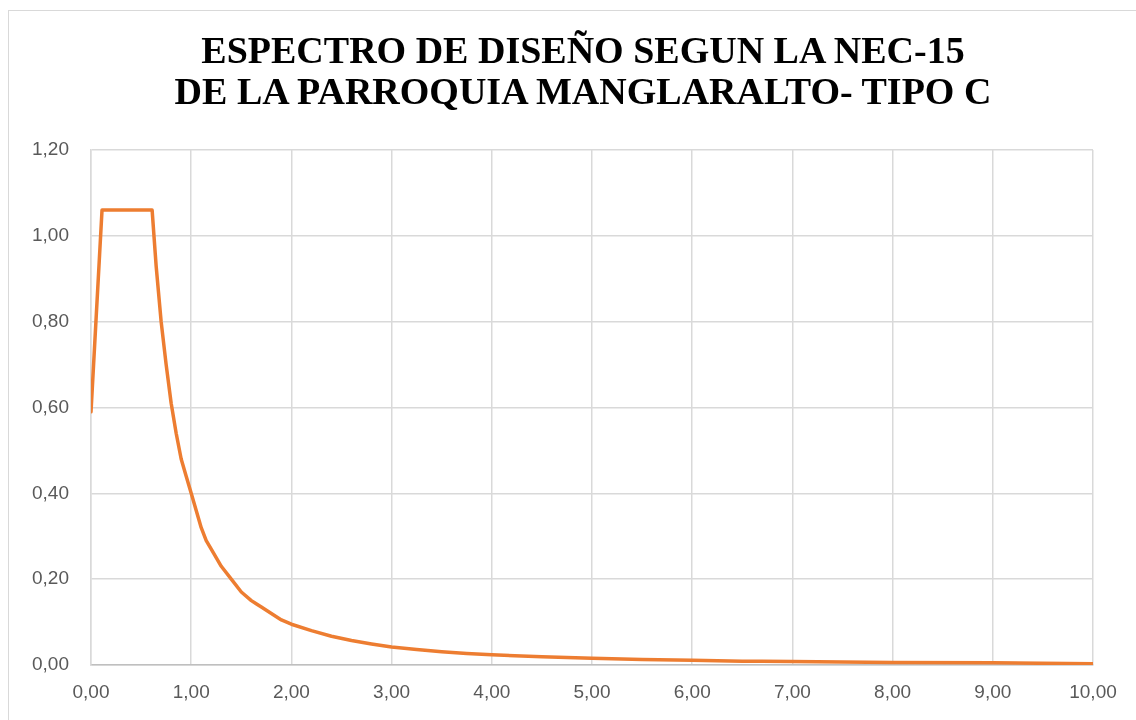 Image resolution: width=1136 pixels, height=720 pixels. What do you see at coordinates (592, 691) in the screenshot?
I see `x-tick-label: 5,00` at bounding box center [592, 691].